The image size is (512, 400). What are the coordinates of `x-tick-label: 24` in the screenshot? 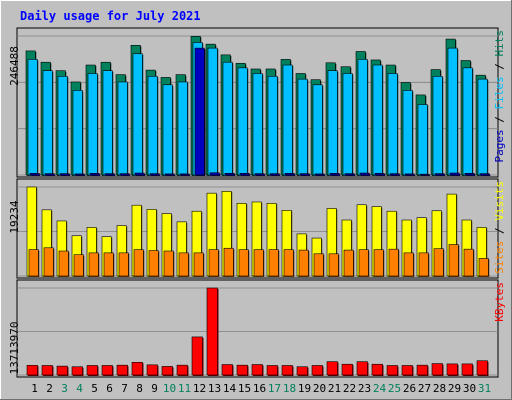 It's located at (380, 388).